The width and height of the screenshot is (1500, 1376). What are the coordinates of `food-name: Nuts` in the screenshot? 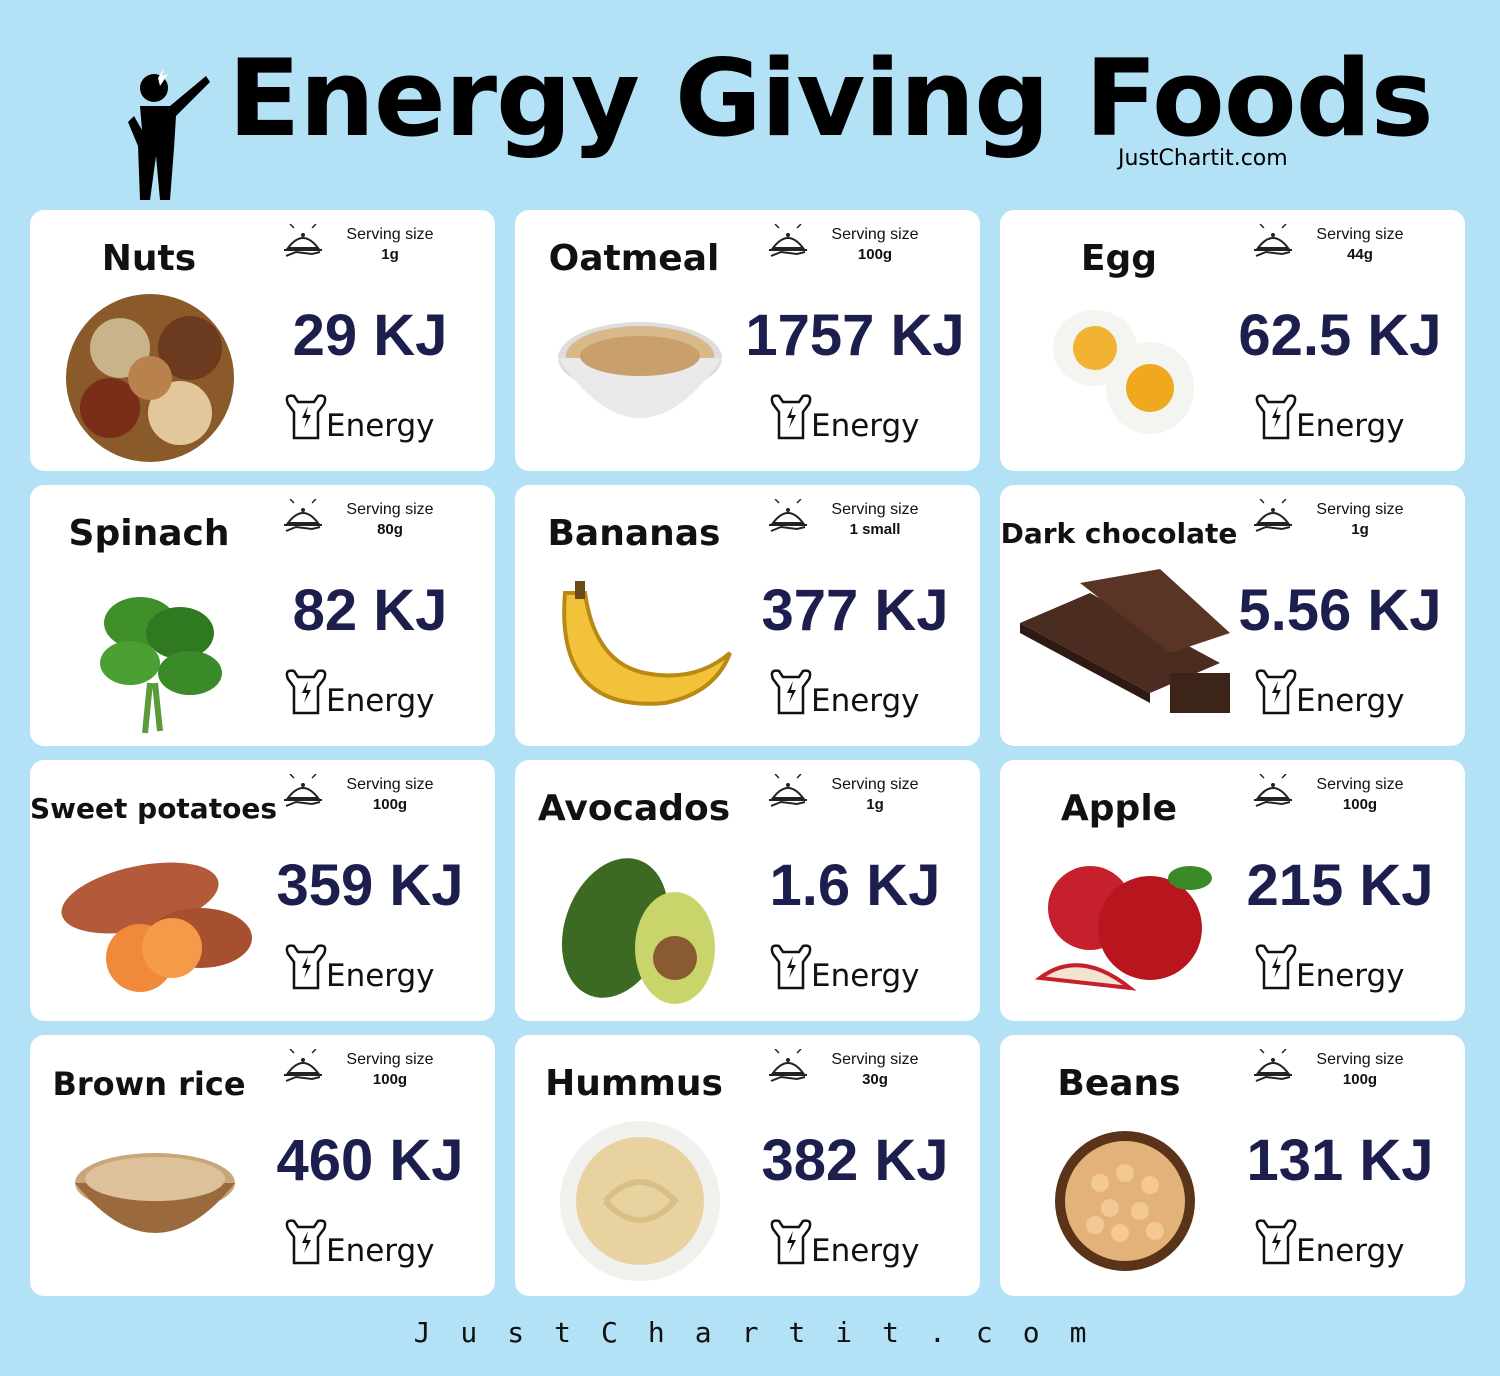 It's located at (149, 258).